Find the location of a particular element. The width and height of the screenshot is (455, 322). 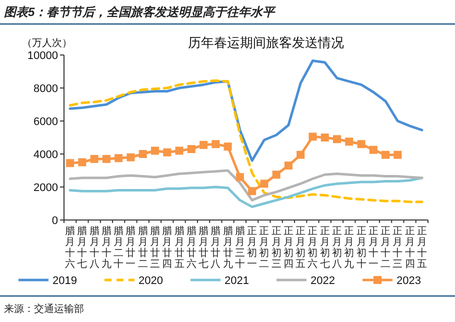

x-tick-label: 腊月廿九 is located at coordinates (227, 247).